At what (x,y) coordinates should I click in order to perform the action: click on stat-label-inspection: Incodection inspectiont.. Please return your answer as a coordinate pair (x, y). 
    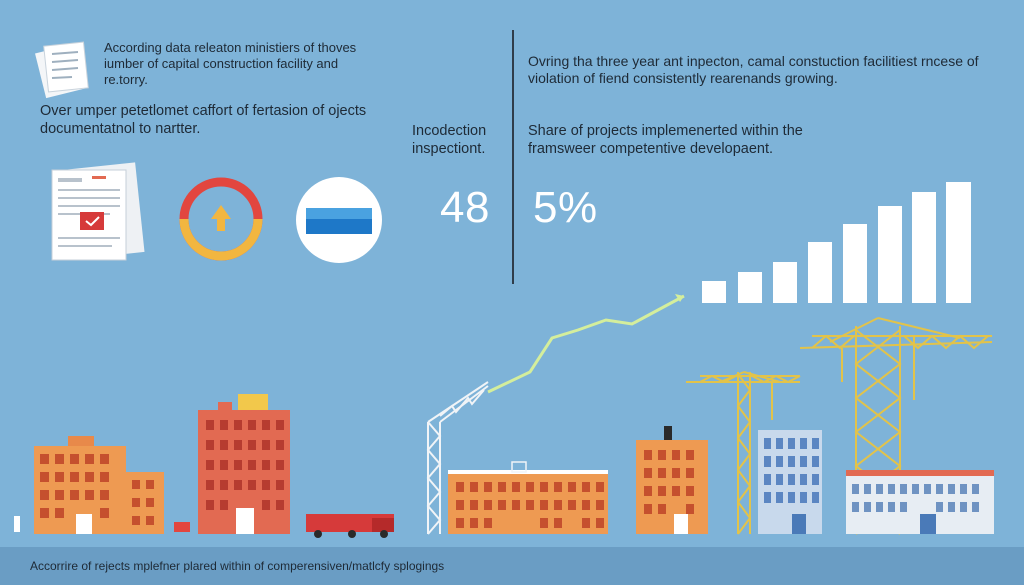
    Looking at the image, I should click on (449, 140).